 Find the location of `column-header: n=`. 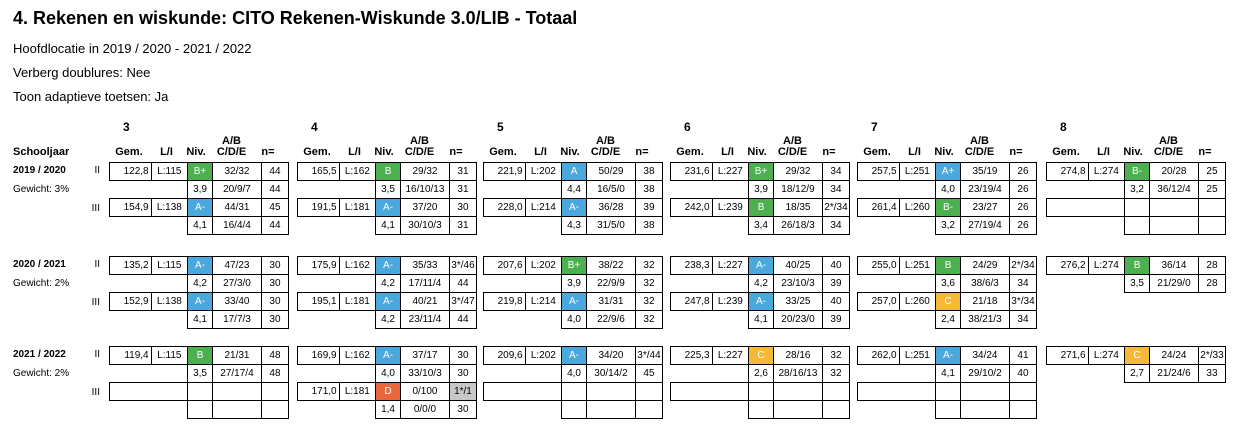

column-header: n= is located at coordinates (642, 152).